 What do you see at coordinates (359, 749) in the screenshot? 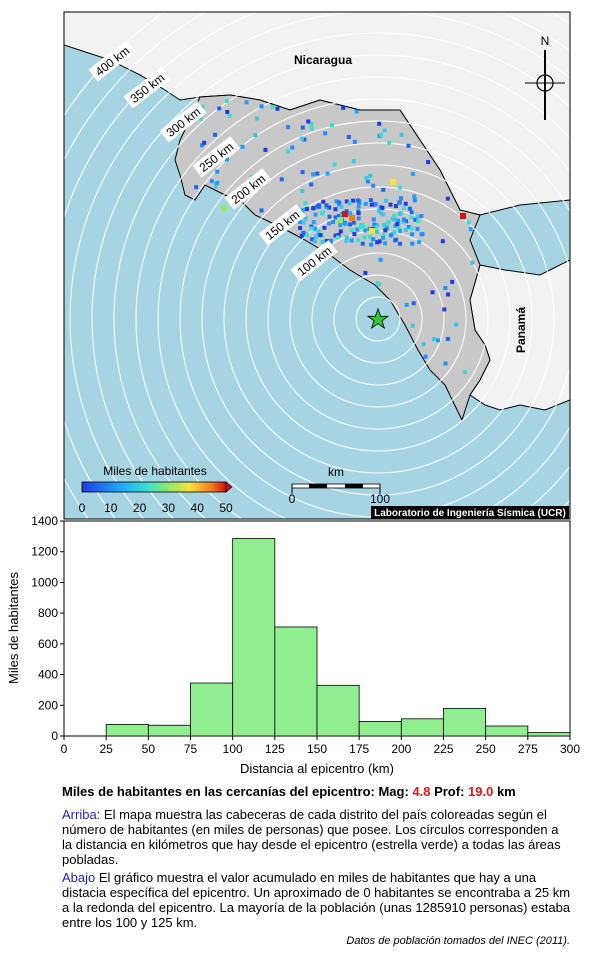
I see `x-tick-label: 175` at bounding box center [359, 749].